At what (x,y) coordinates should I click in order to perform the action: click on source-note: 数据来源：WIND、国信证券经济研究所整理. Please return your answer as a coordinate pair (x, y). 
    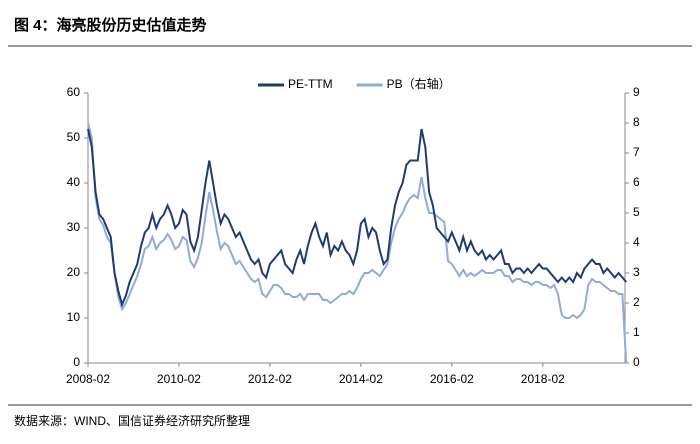
    Looking at the image, I should click on (132, 420).